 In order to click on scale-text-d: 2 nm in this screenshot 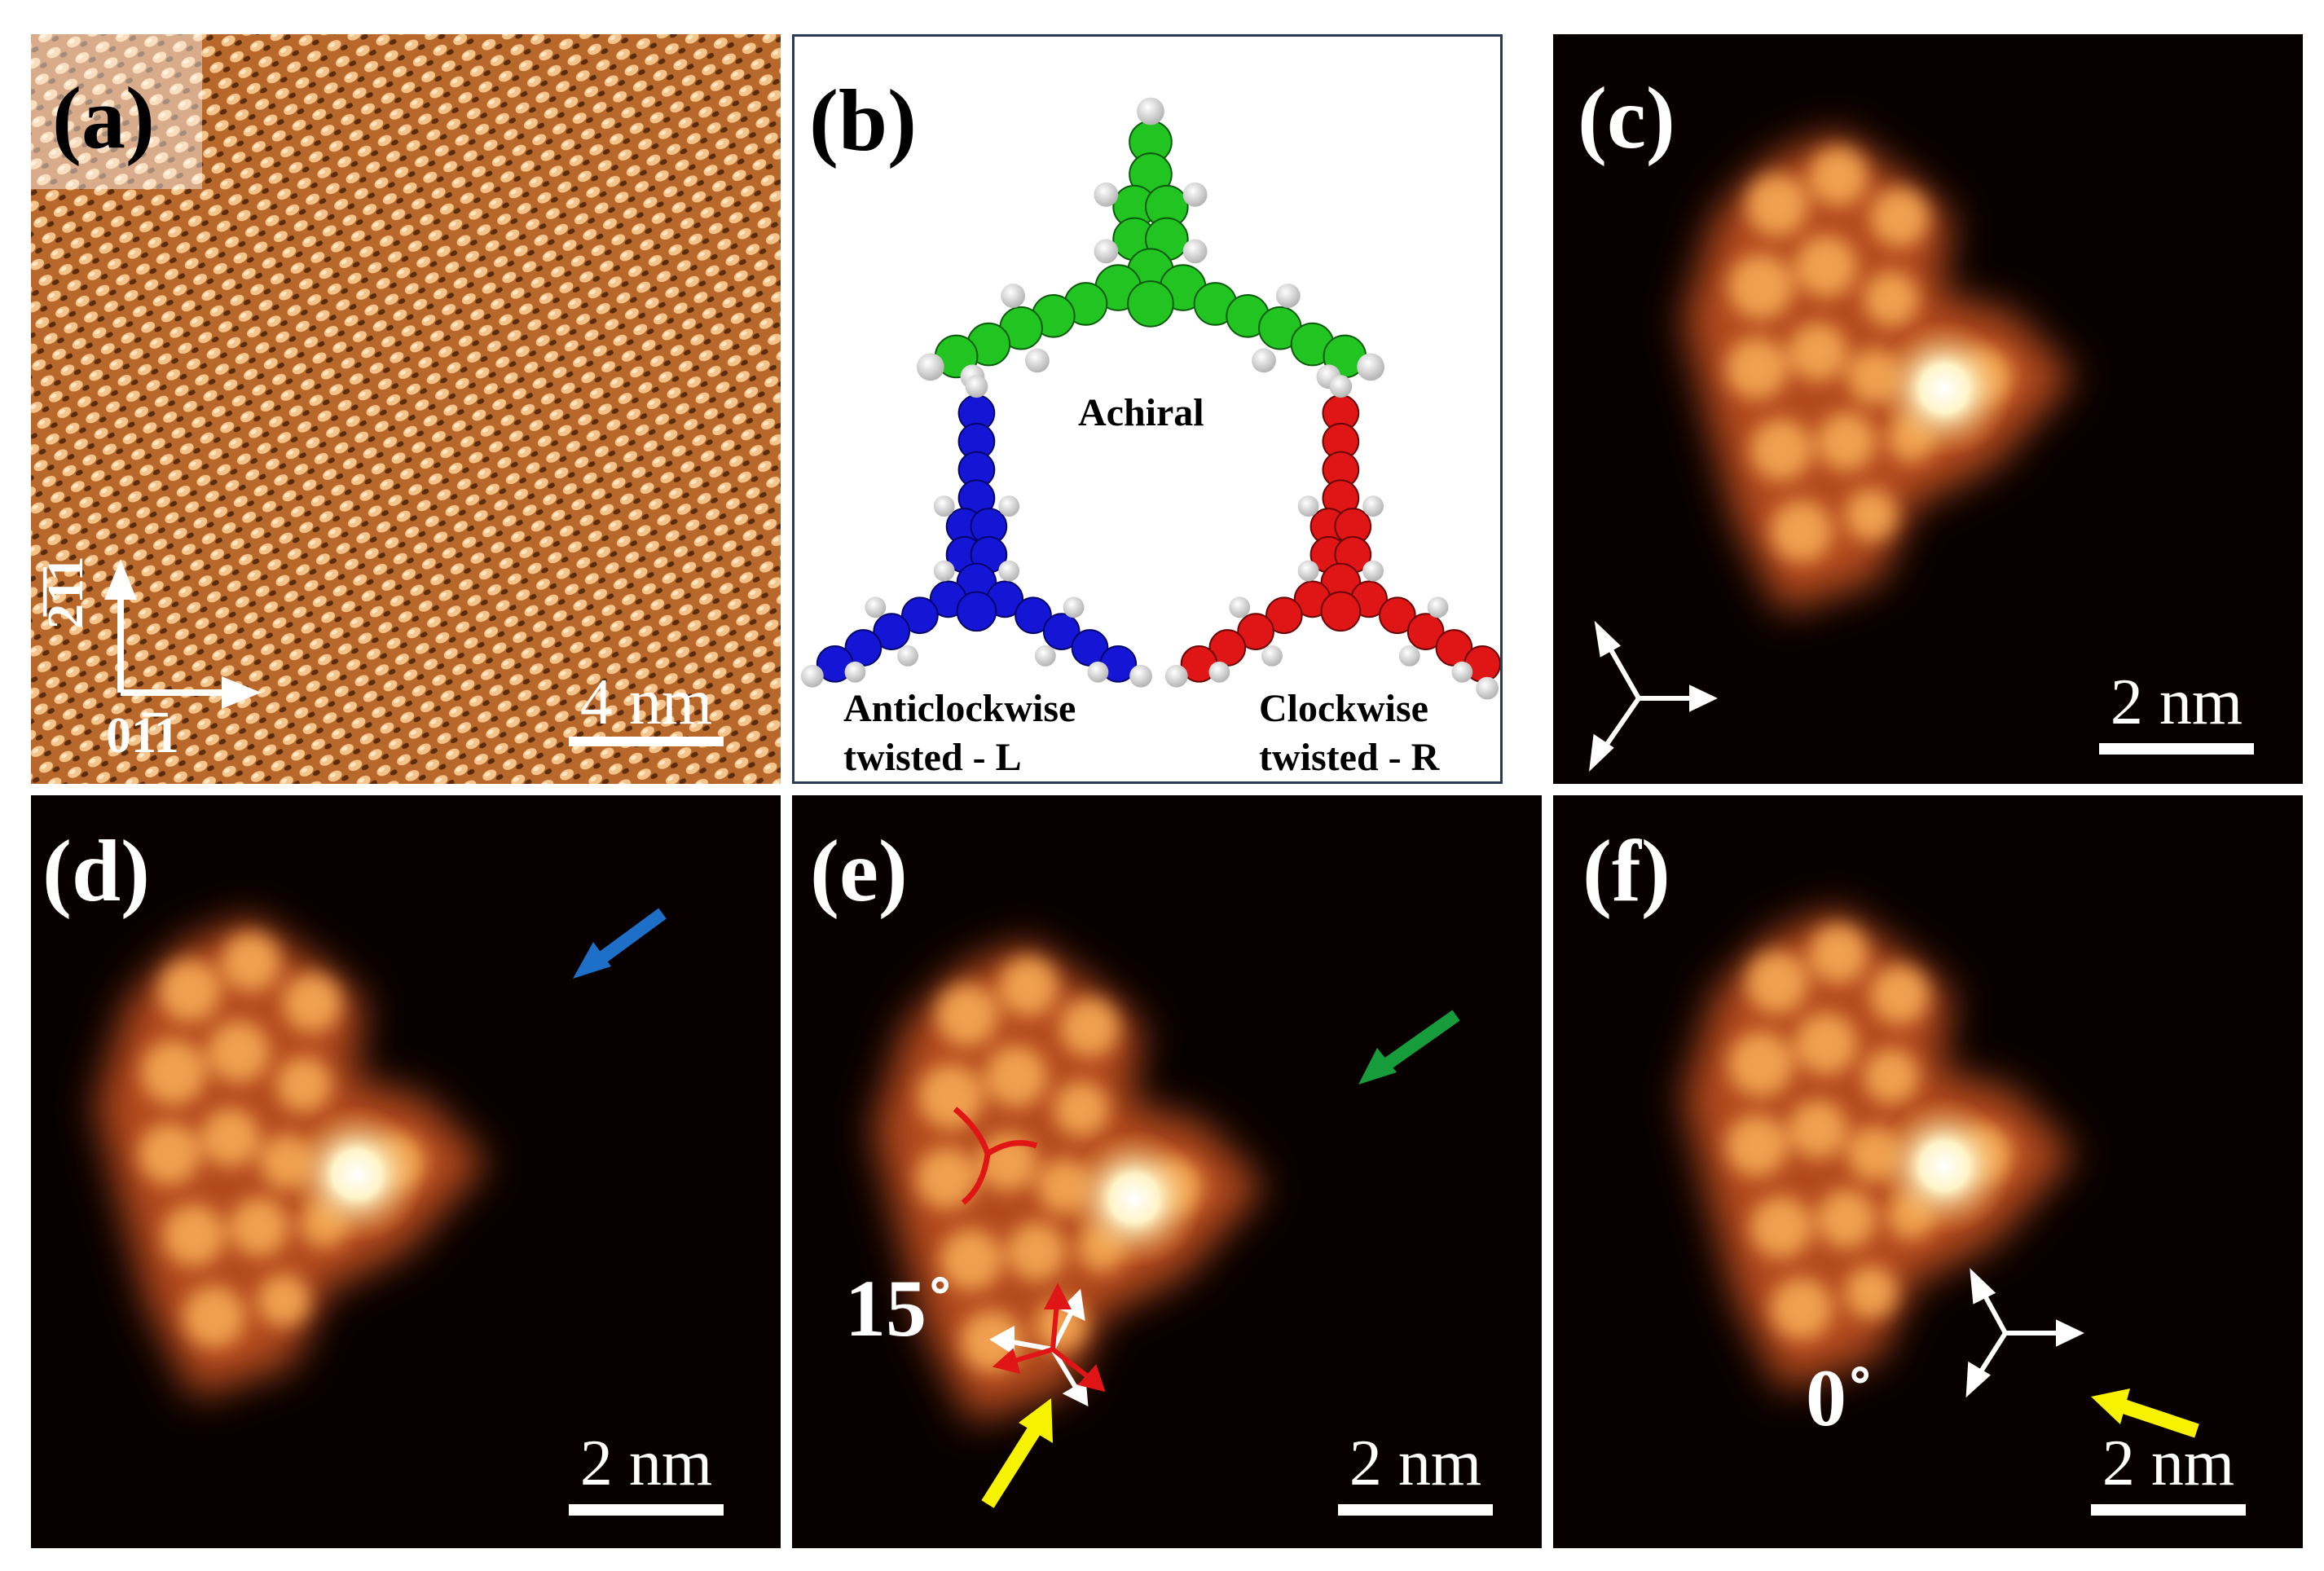, I will do `click(646, 1464)`.